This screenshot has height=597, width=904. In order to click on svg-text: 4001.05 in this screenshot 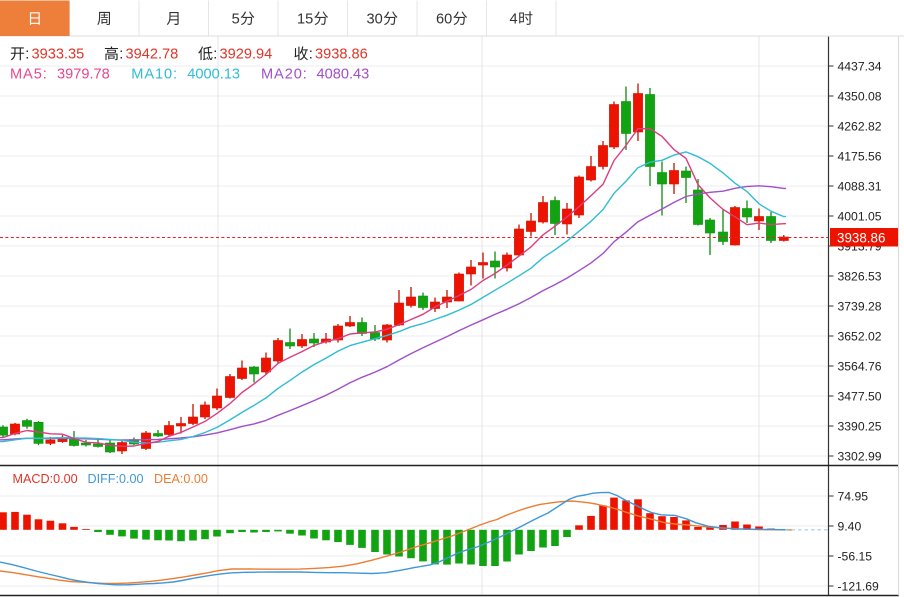, I will do `click(860, 216)`.